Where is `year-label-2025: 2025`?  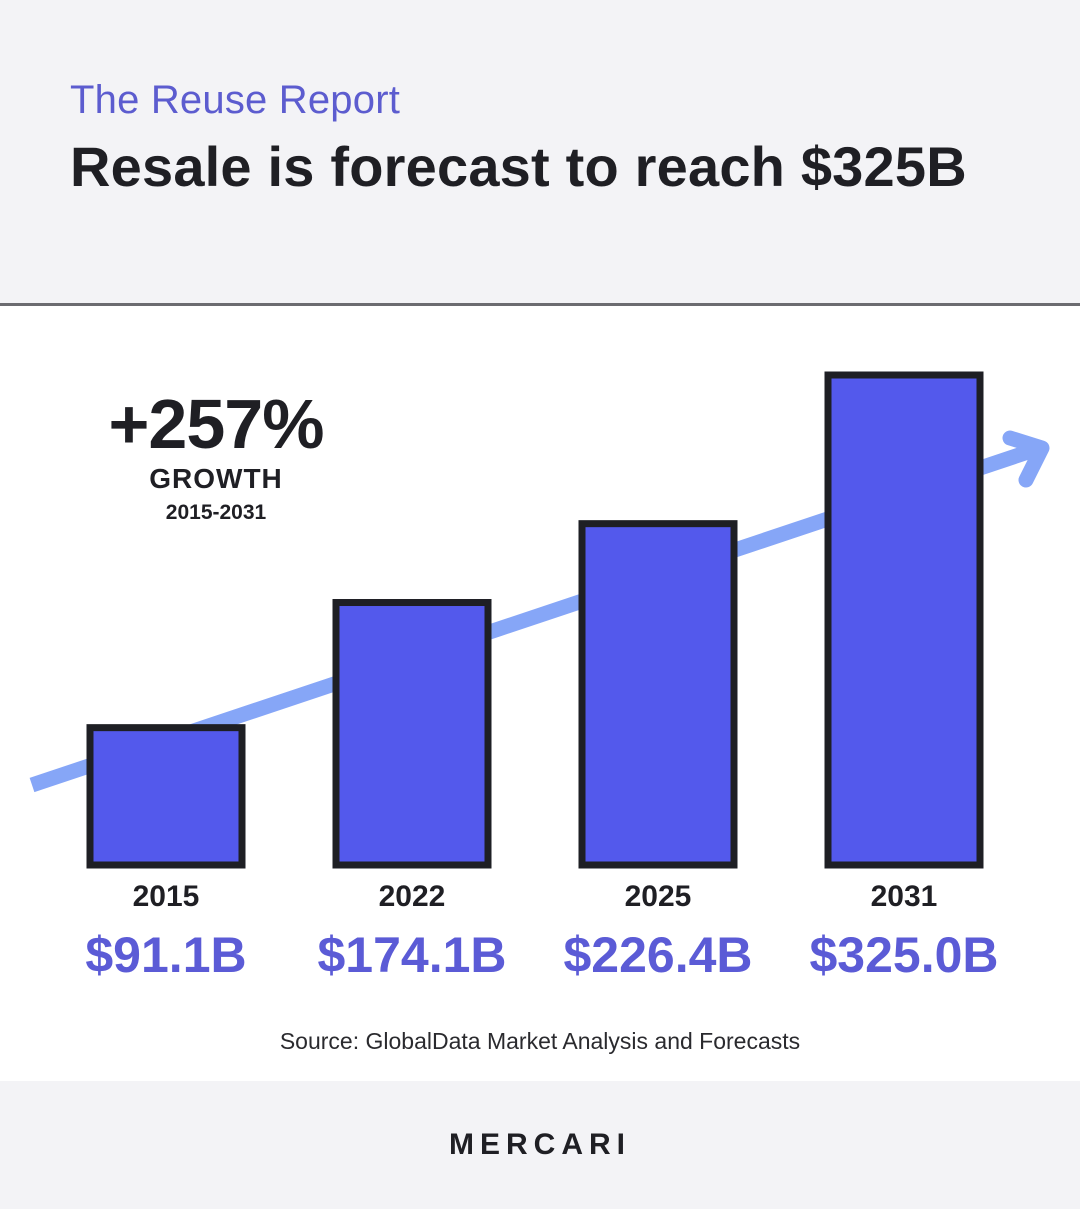 year-label-2025: 2025 is located at coordinates (658, 896).